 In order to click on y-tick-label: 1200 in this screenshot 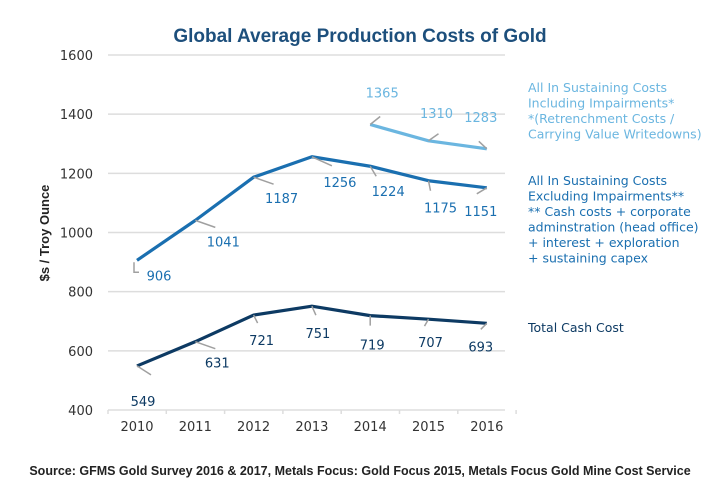, I will do `click(76, 174)`.